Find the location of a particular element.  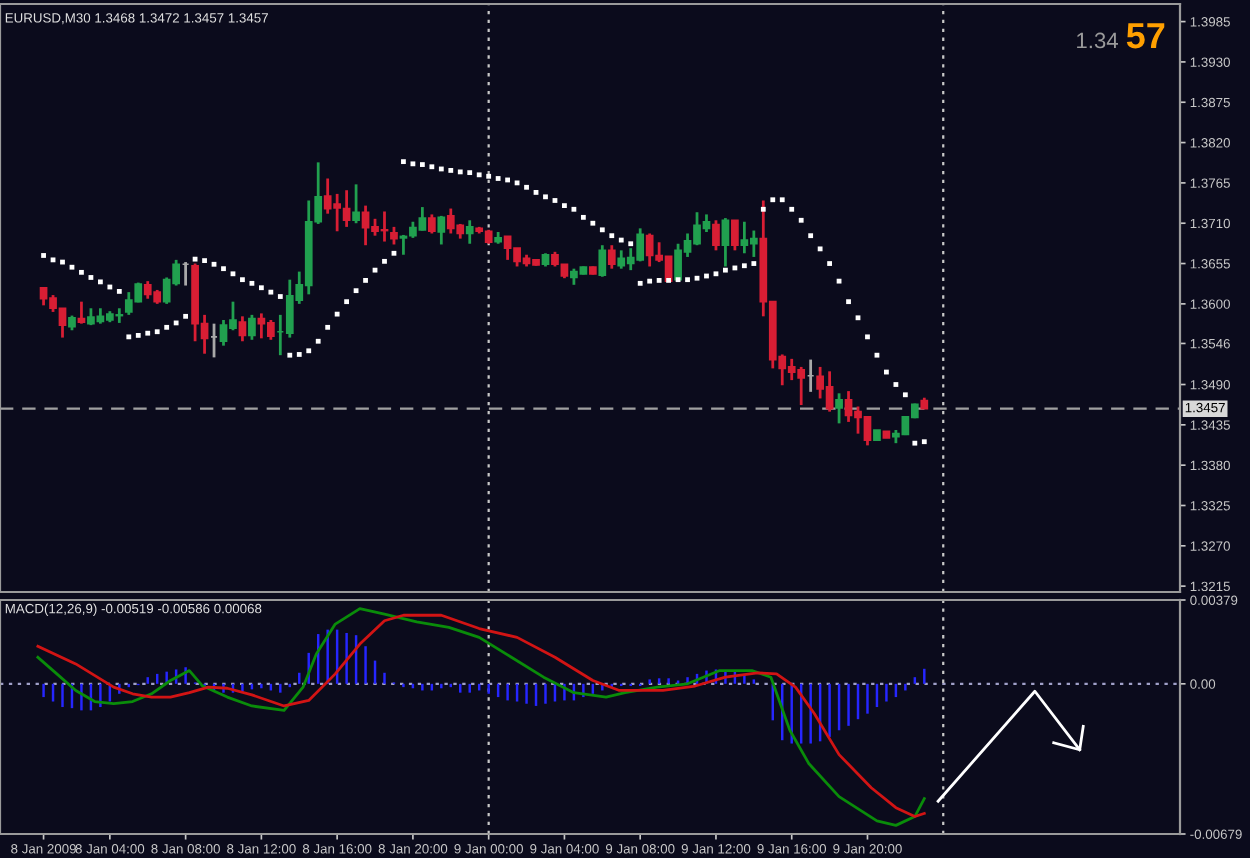

annotation: 57 is located at coordinates (1145, 36).